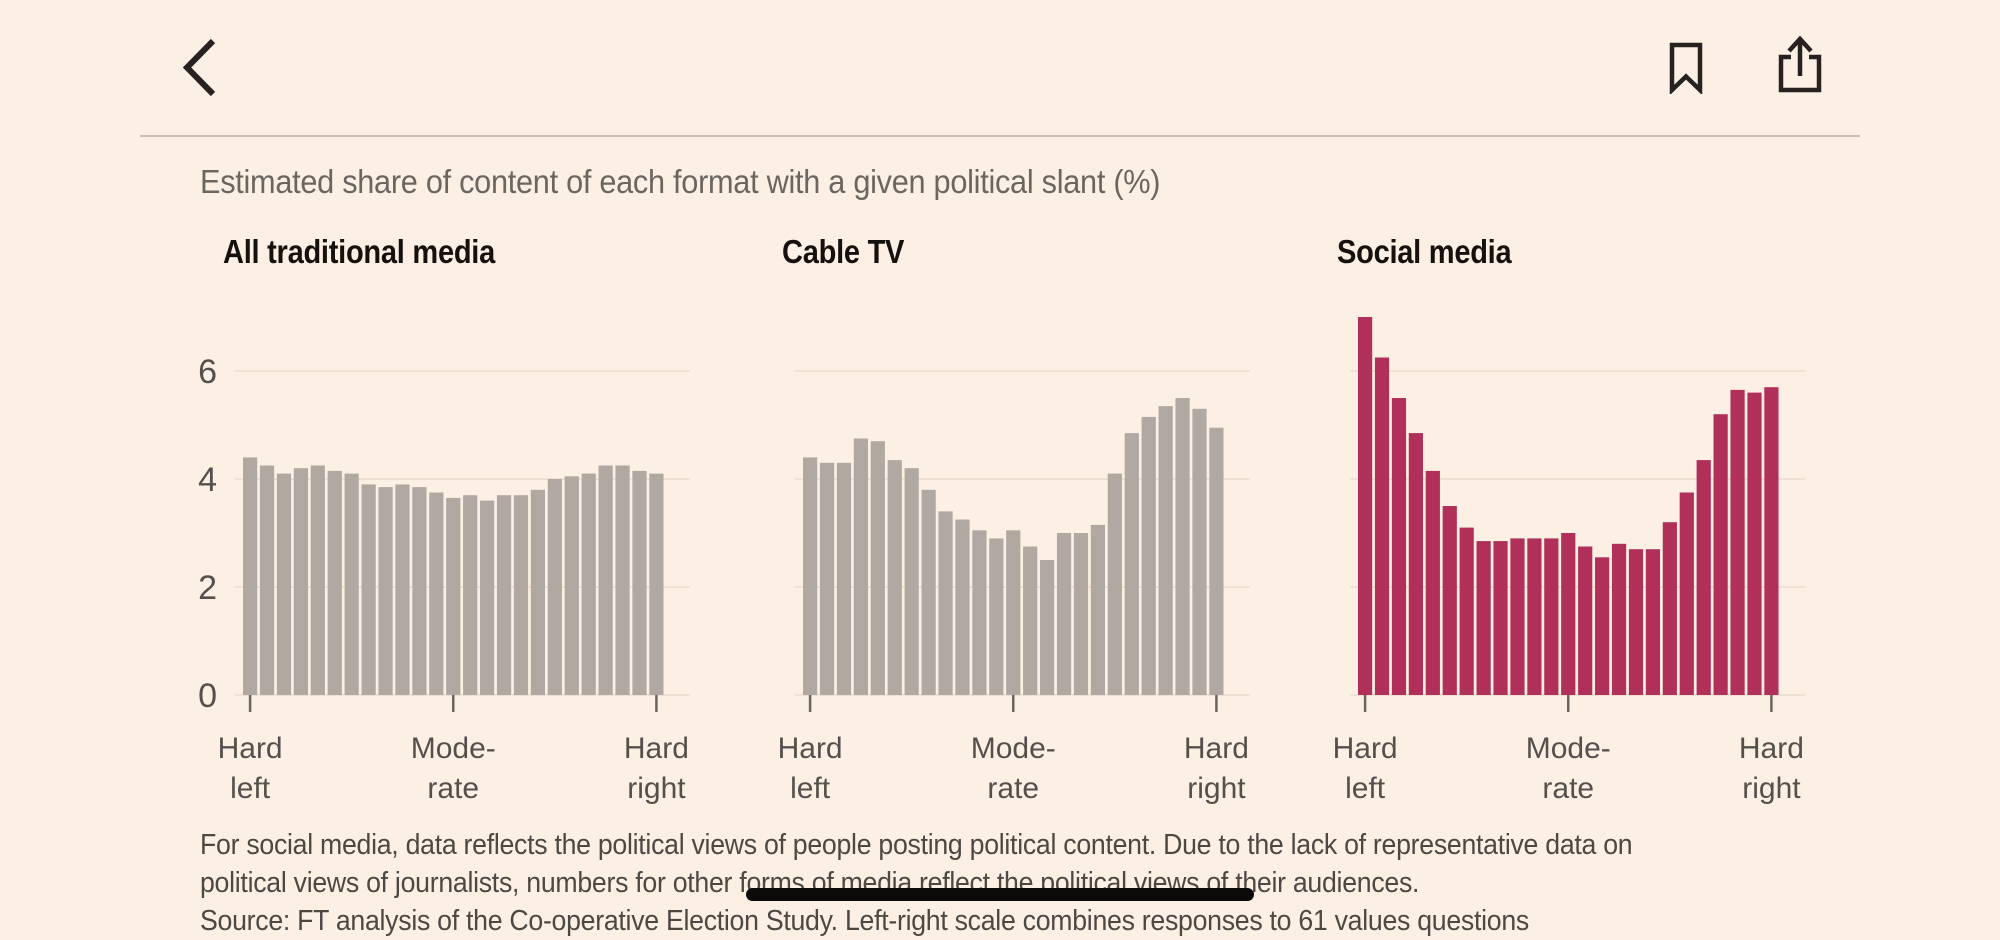  I want to click on chart-title-social: Social media, so click(1424, 251).